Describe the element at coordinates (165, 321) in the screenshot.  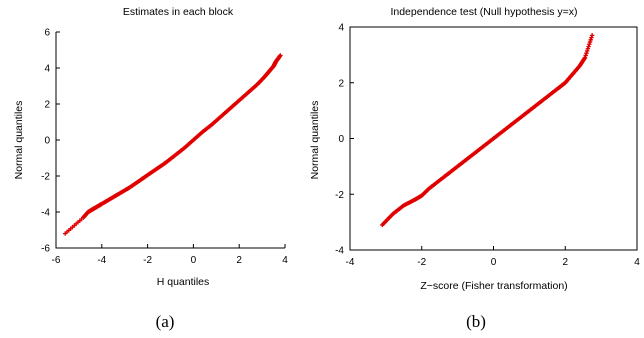
I see `panel-a-caption: (a)` at that location.